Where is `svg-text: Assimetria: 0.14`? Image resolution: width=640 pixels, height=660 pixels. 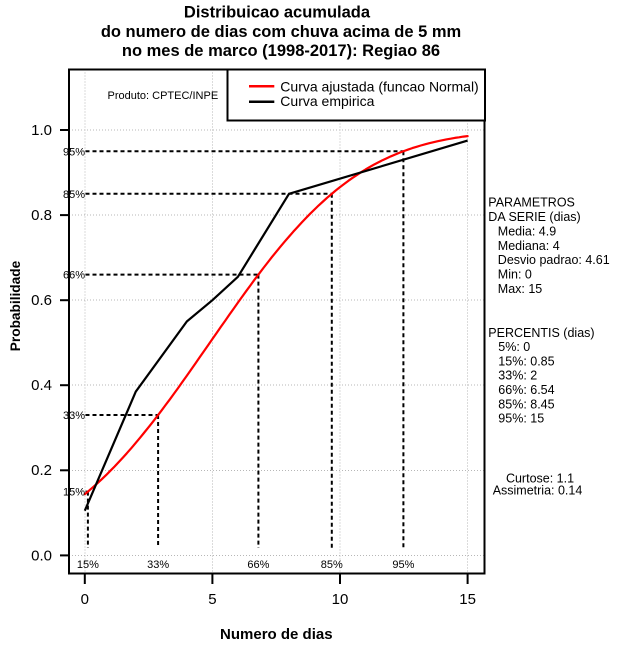 svg-text: Assimetria: 0.14 is located at coordinates (538, 491).